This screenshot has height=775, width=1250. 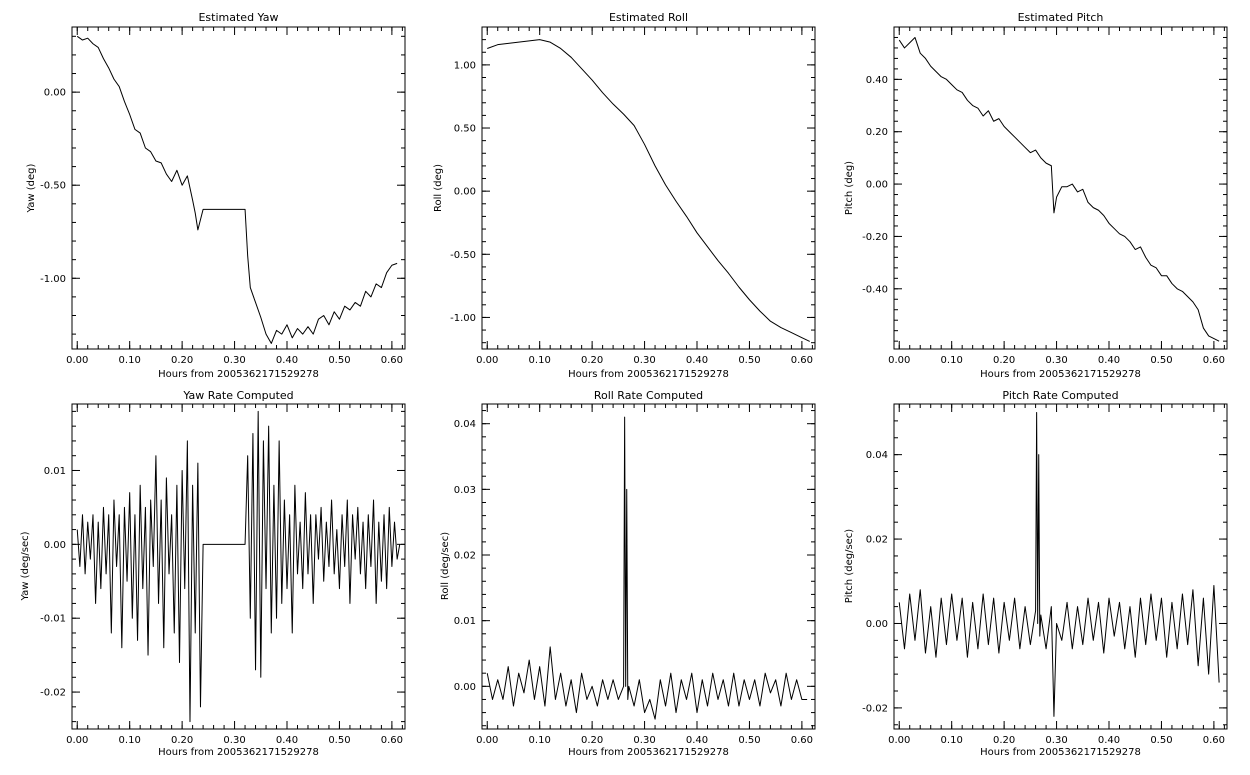 I want to click on panel-title: Estimated Yaw, so click(x=238, y=17).